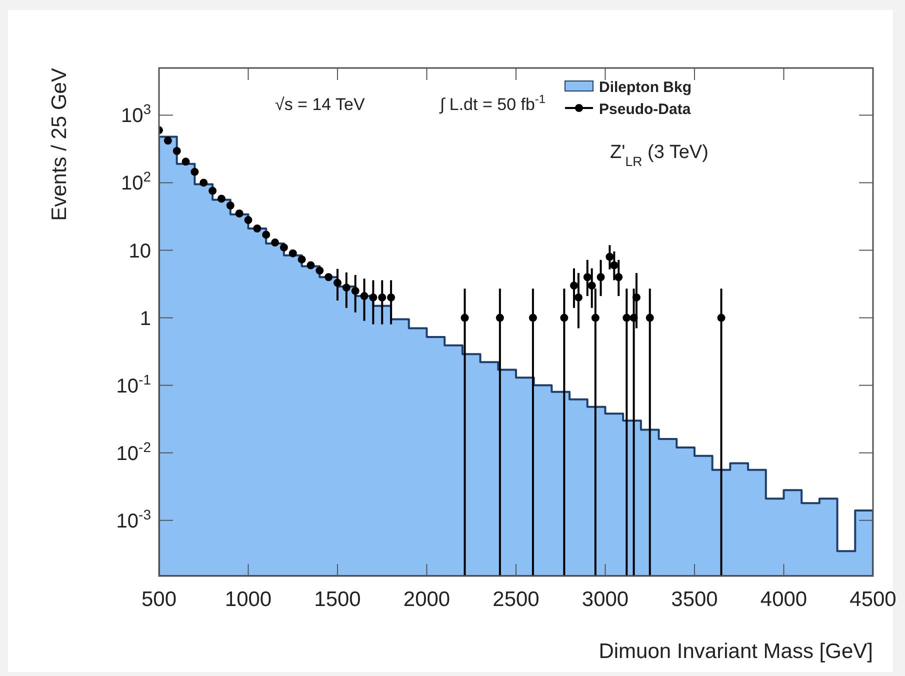  Describe the element at coordinates (605, 599) in the screenshot. I see `x-tick-label: 3000` at that location.